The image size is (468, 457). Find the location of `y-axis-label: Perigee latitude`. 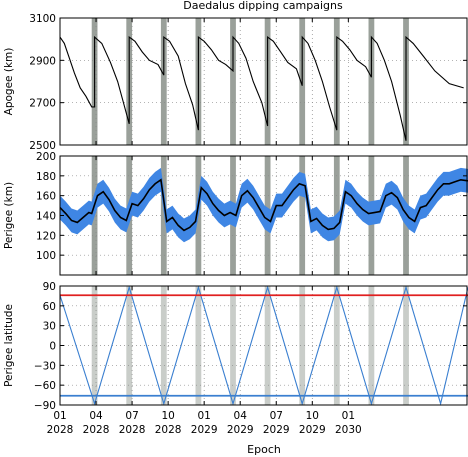

y-axis-label: Perigee latitude is located at coordinates (9, 345).